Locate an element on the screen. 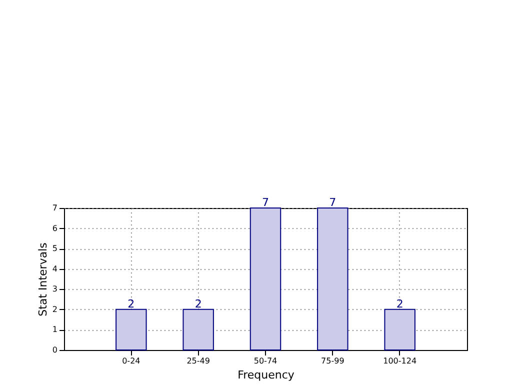  x-tick-label: 0-24 is located at coordinates (131, 361).